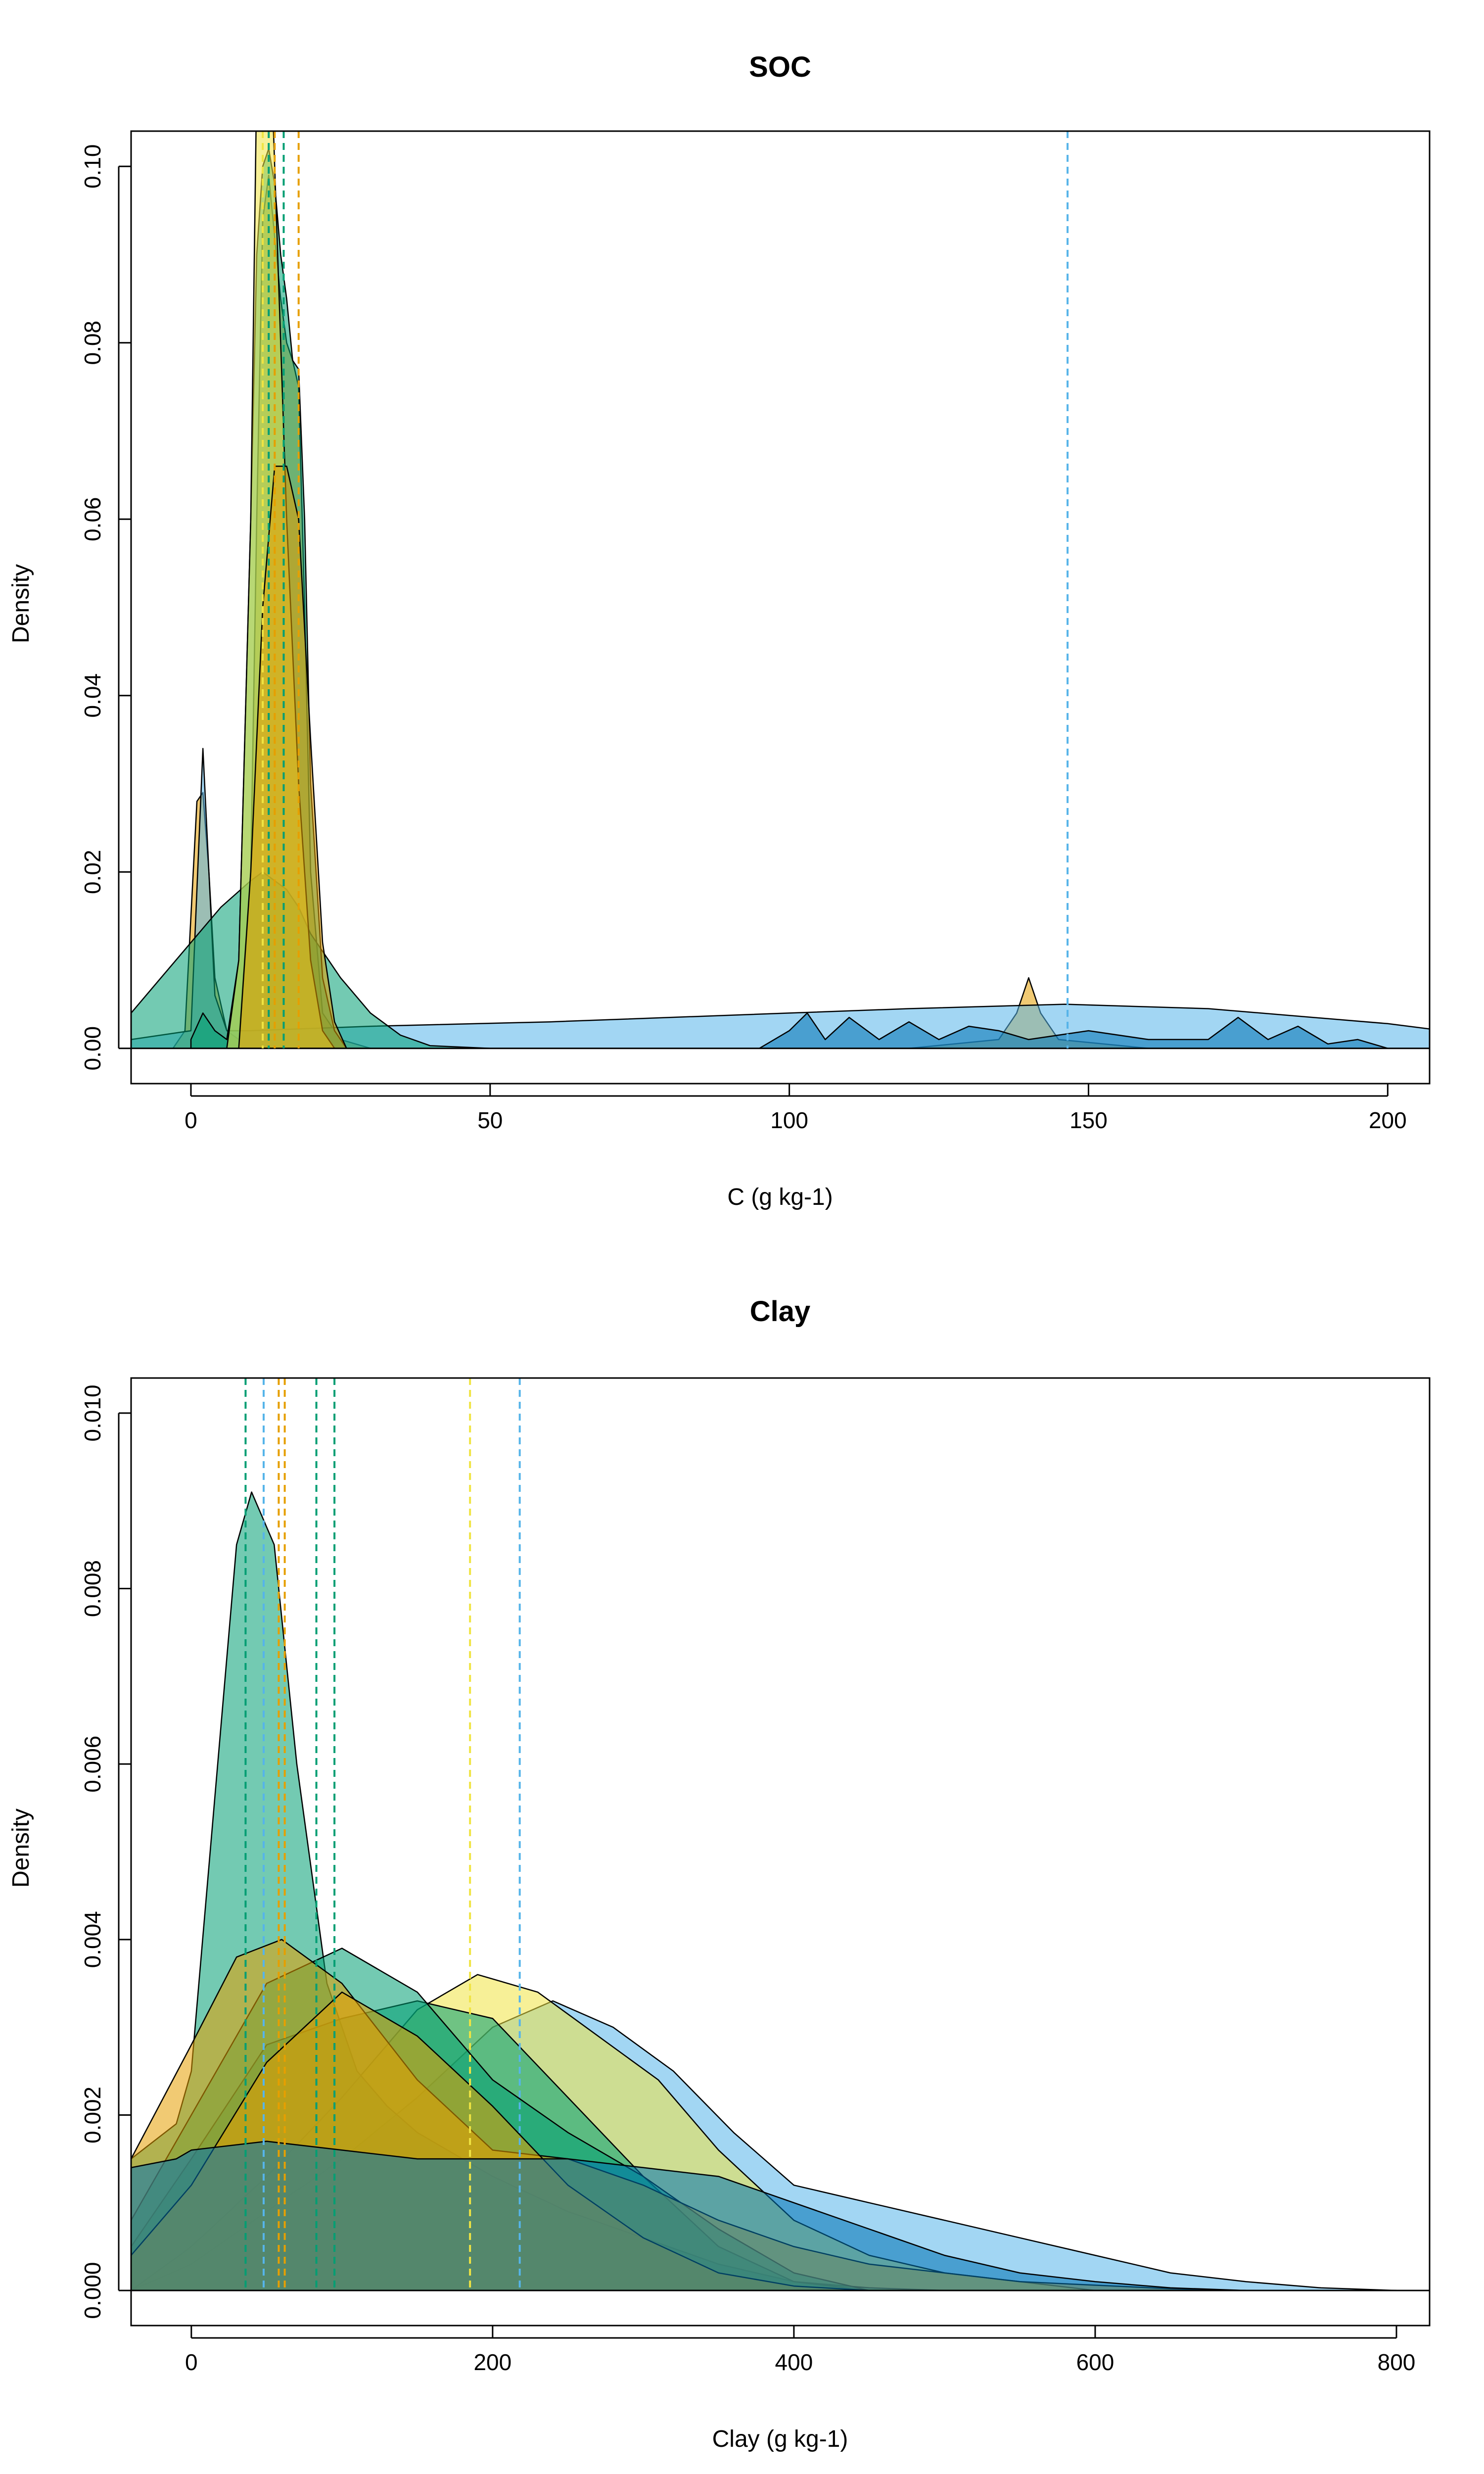  Describe the element at coordinates (92, 1413) in the screenshot. I see `y-tick-label: 0.010` at that location.